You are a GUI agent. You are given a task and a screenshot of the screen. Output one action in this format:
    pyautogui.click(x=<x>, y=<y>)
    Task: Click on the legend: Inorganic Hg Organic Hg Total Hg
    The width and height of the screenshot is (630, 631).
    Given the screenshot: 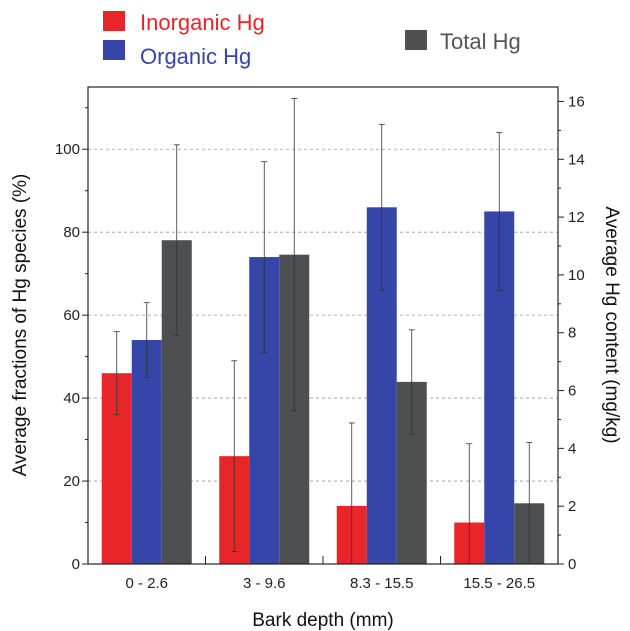 What is the action you would take?
    pyautogui.click(x=312, y=39)
    